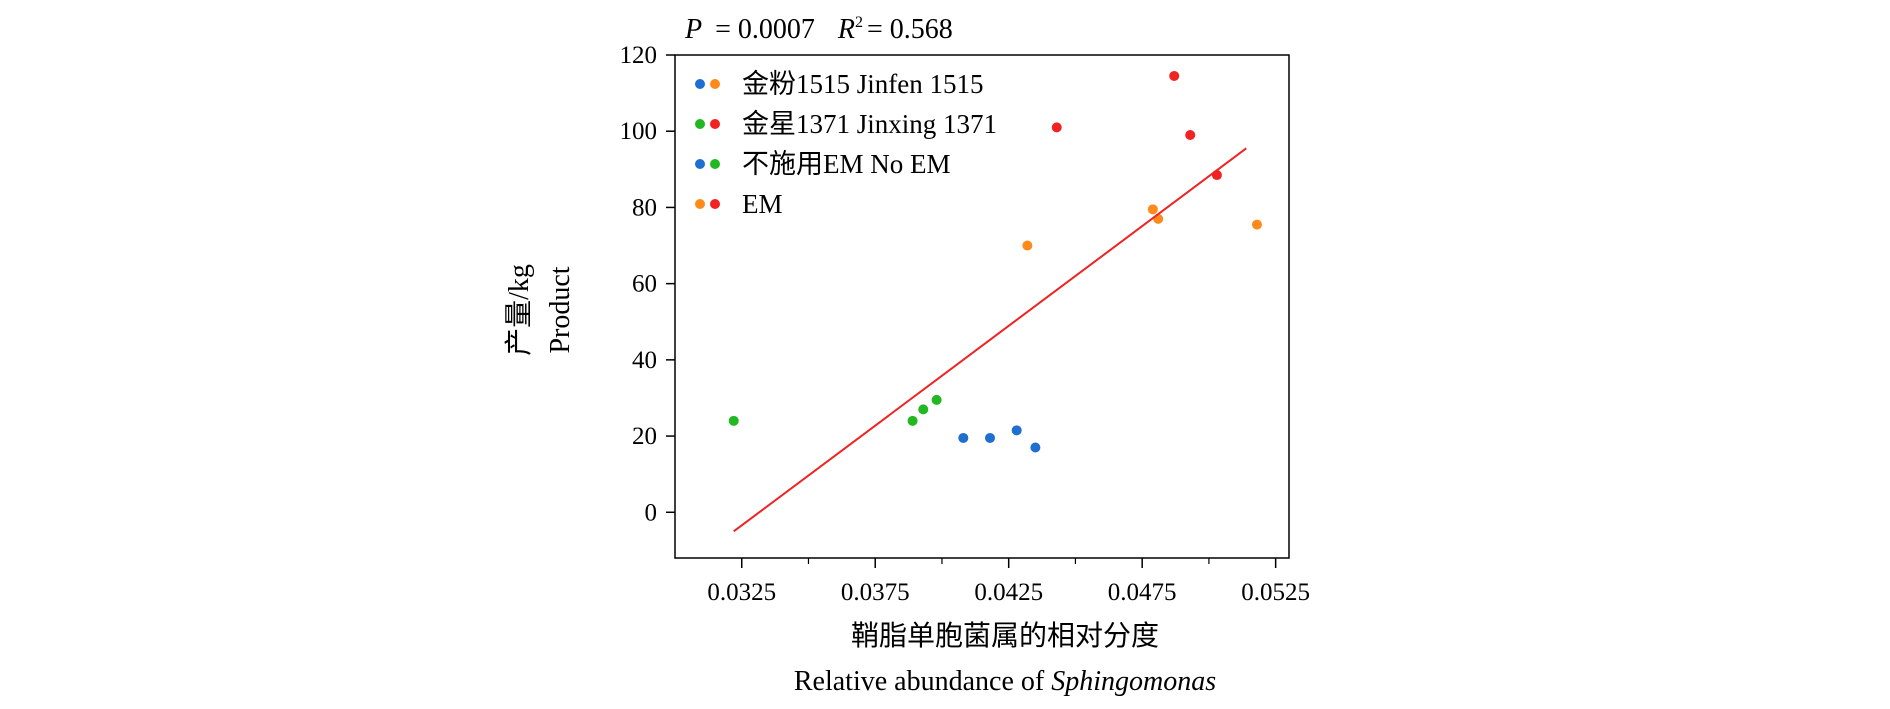  What do you see at coordinates (1005, 636) in the screenshot?
I see `x-axis-title-cn: 鞘脂单胞菌属的相对分度` at bounding box center [1005, 636].